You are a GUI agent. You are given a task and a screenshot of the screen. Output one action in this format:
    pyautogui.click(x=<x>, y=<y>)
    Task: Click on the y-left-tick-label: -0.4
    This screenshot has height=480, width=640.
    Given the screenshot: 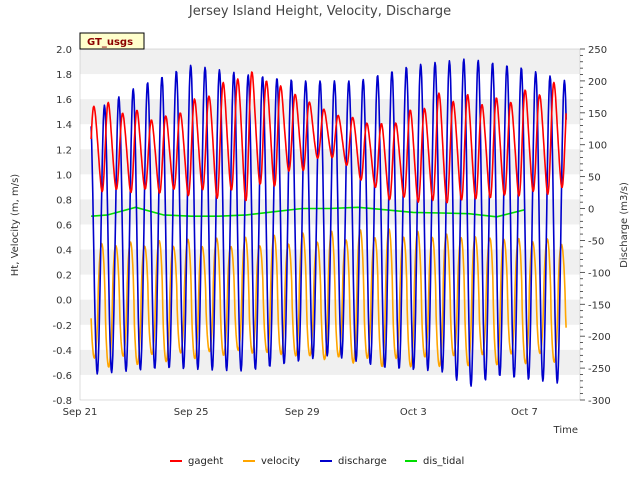 What is the action you would take?
    pyautogui.click(x=62, y=351)
    